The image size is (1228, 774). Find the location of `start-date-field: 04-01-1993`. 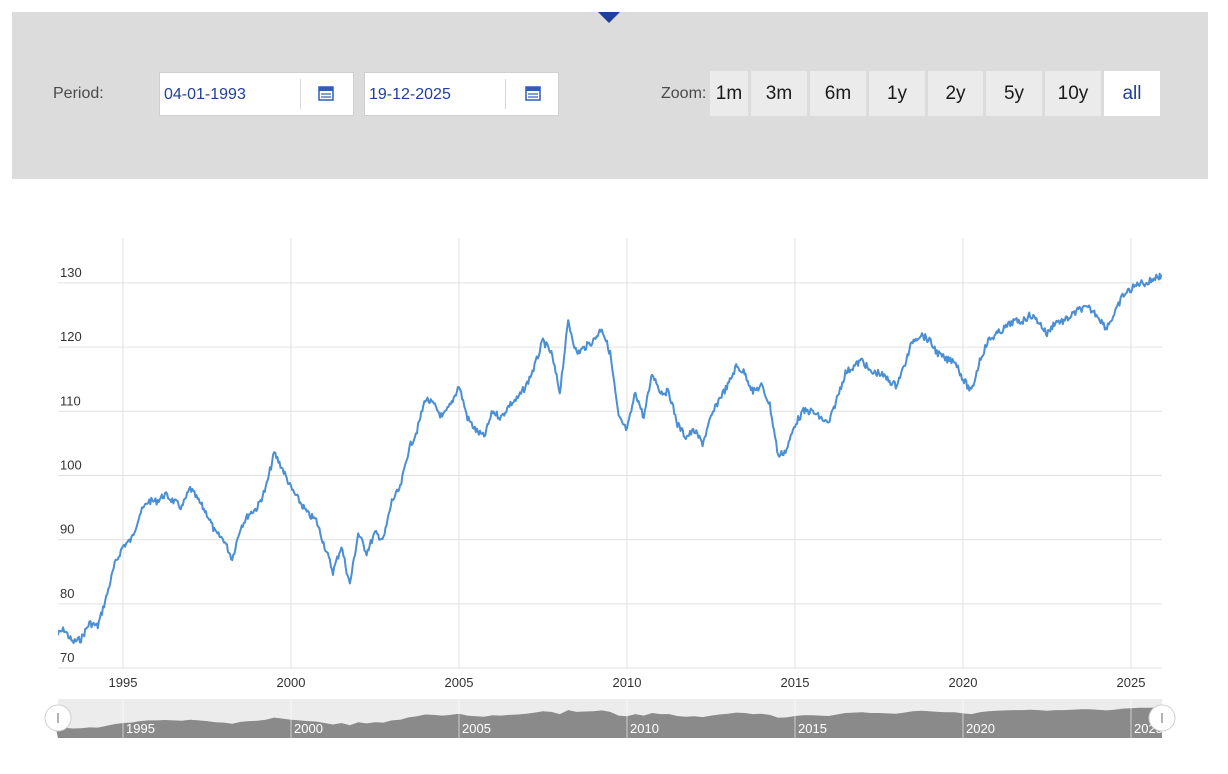

start-date-field: 04-01-1993 is located at coordinates (256, 94).